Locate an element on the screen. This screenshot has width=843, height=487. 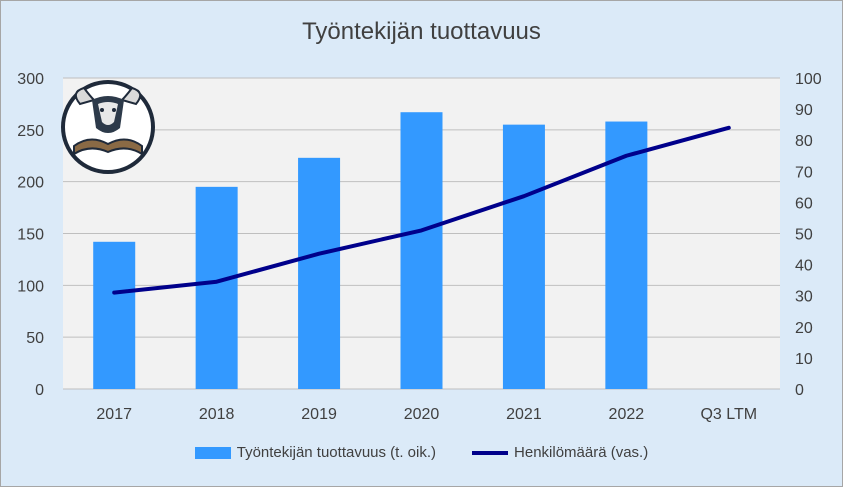
right-tick-label: 10 is located at coordinates (804, 359).